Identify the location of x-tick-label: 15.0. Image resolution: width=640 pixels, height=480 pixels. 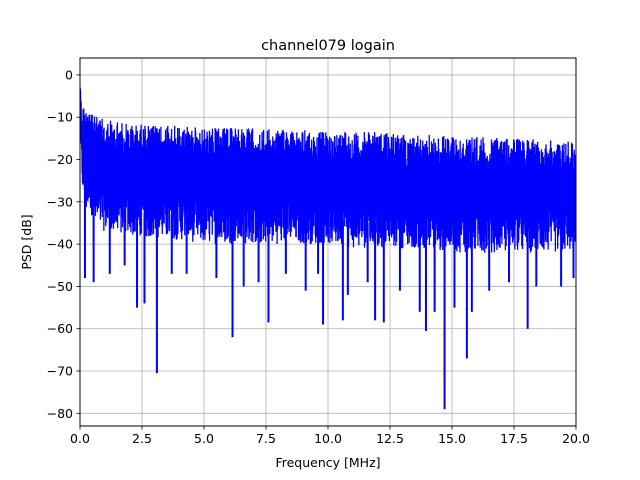
(452, 438).